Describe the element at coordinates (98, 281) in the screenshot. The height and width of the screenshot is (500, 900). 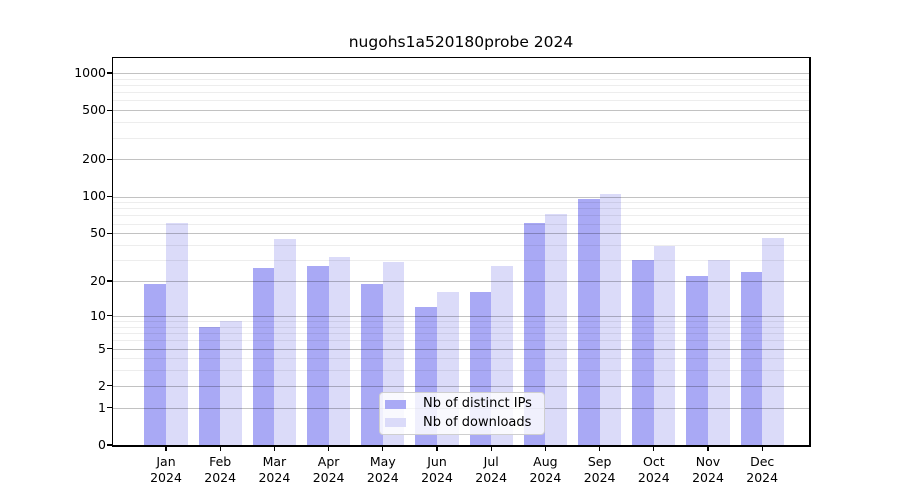
I see `y-tick-label-20: 20` at that location.